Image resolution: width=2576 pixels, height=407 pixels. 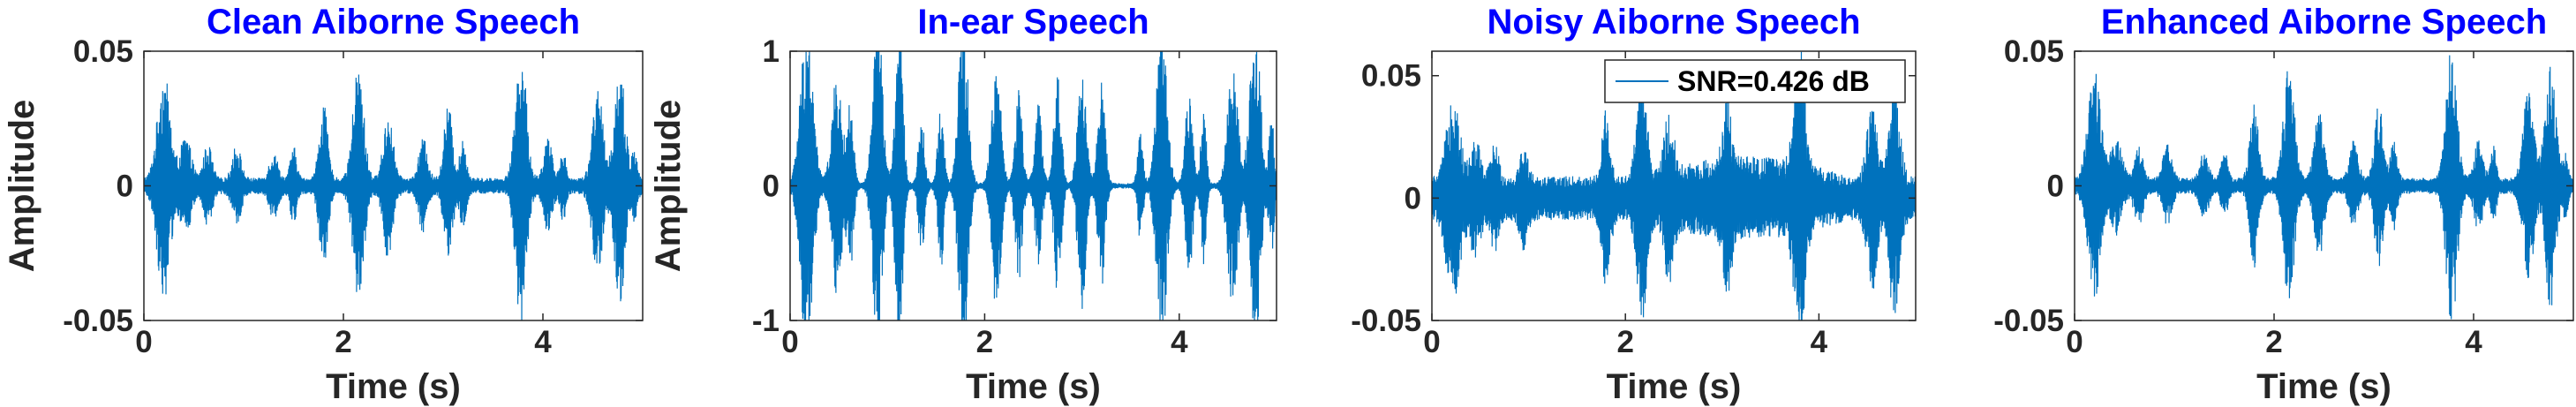 I want to click on legend: SNR=0.426 dB, so click(x=1755, y=81).